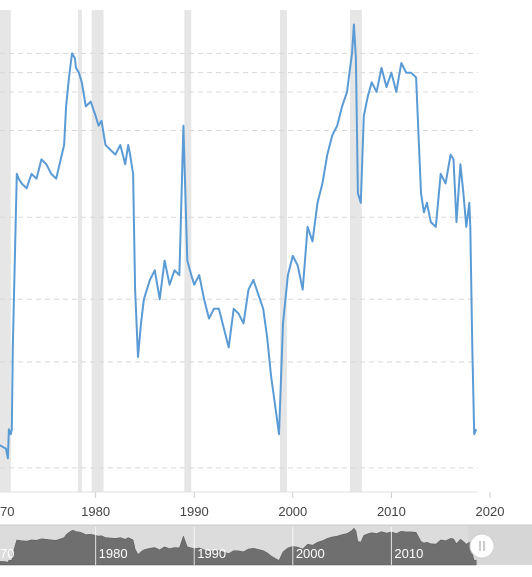  Describe the element at coordinates (7, 553) in the screenshot. I see `navigator-tick-label: 70` at that location.